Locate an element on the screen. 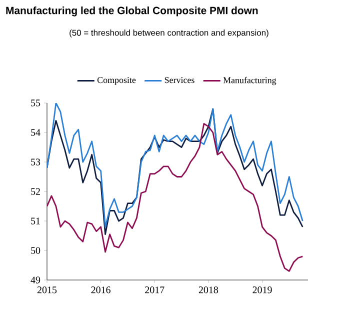 The image size is (338, 334). x-tick-label: 2017 is located at coordinates (154, 290).